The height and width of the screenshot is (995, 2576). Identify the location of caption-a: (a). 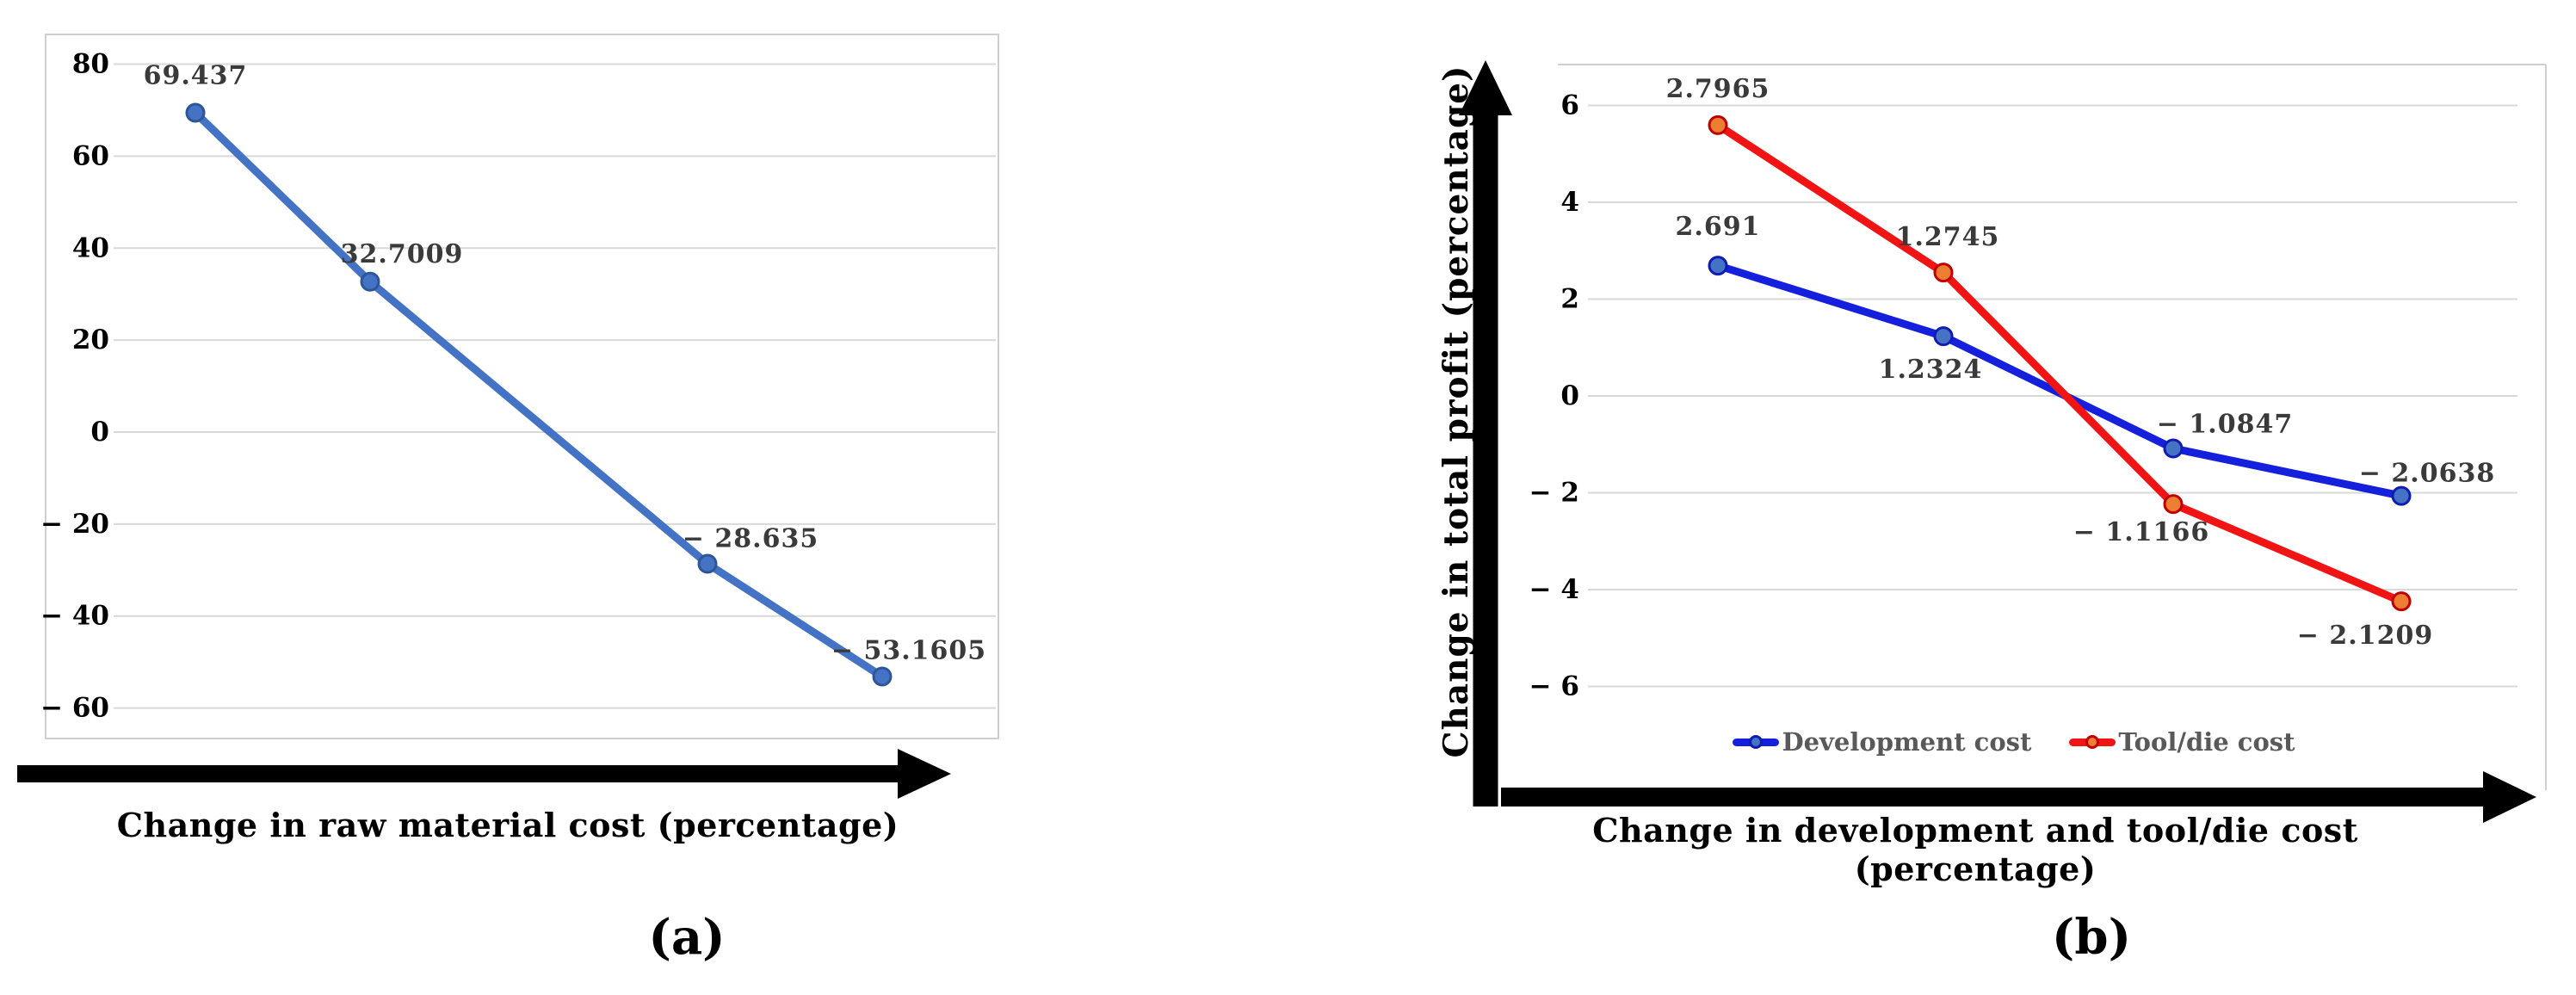
(687, 938).